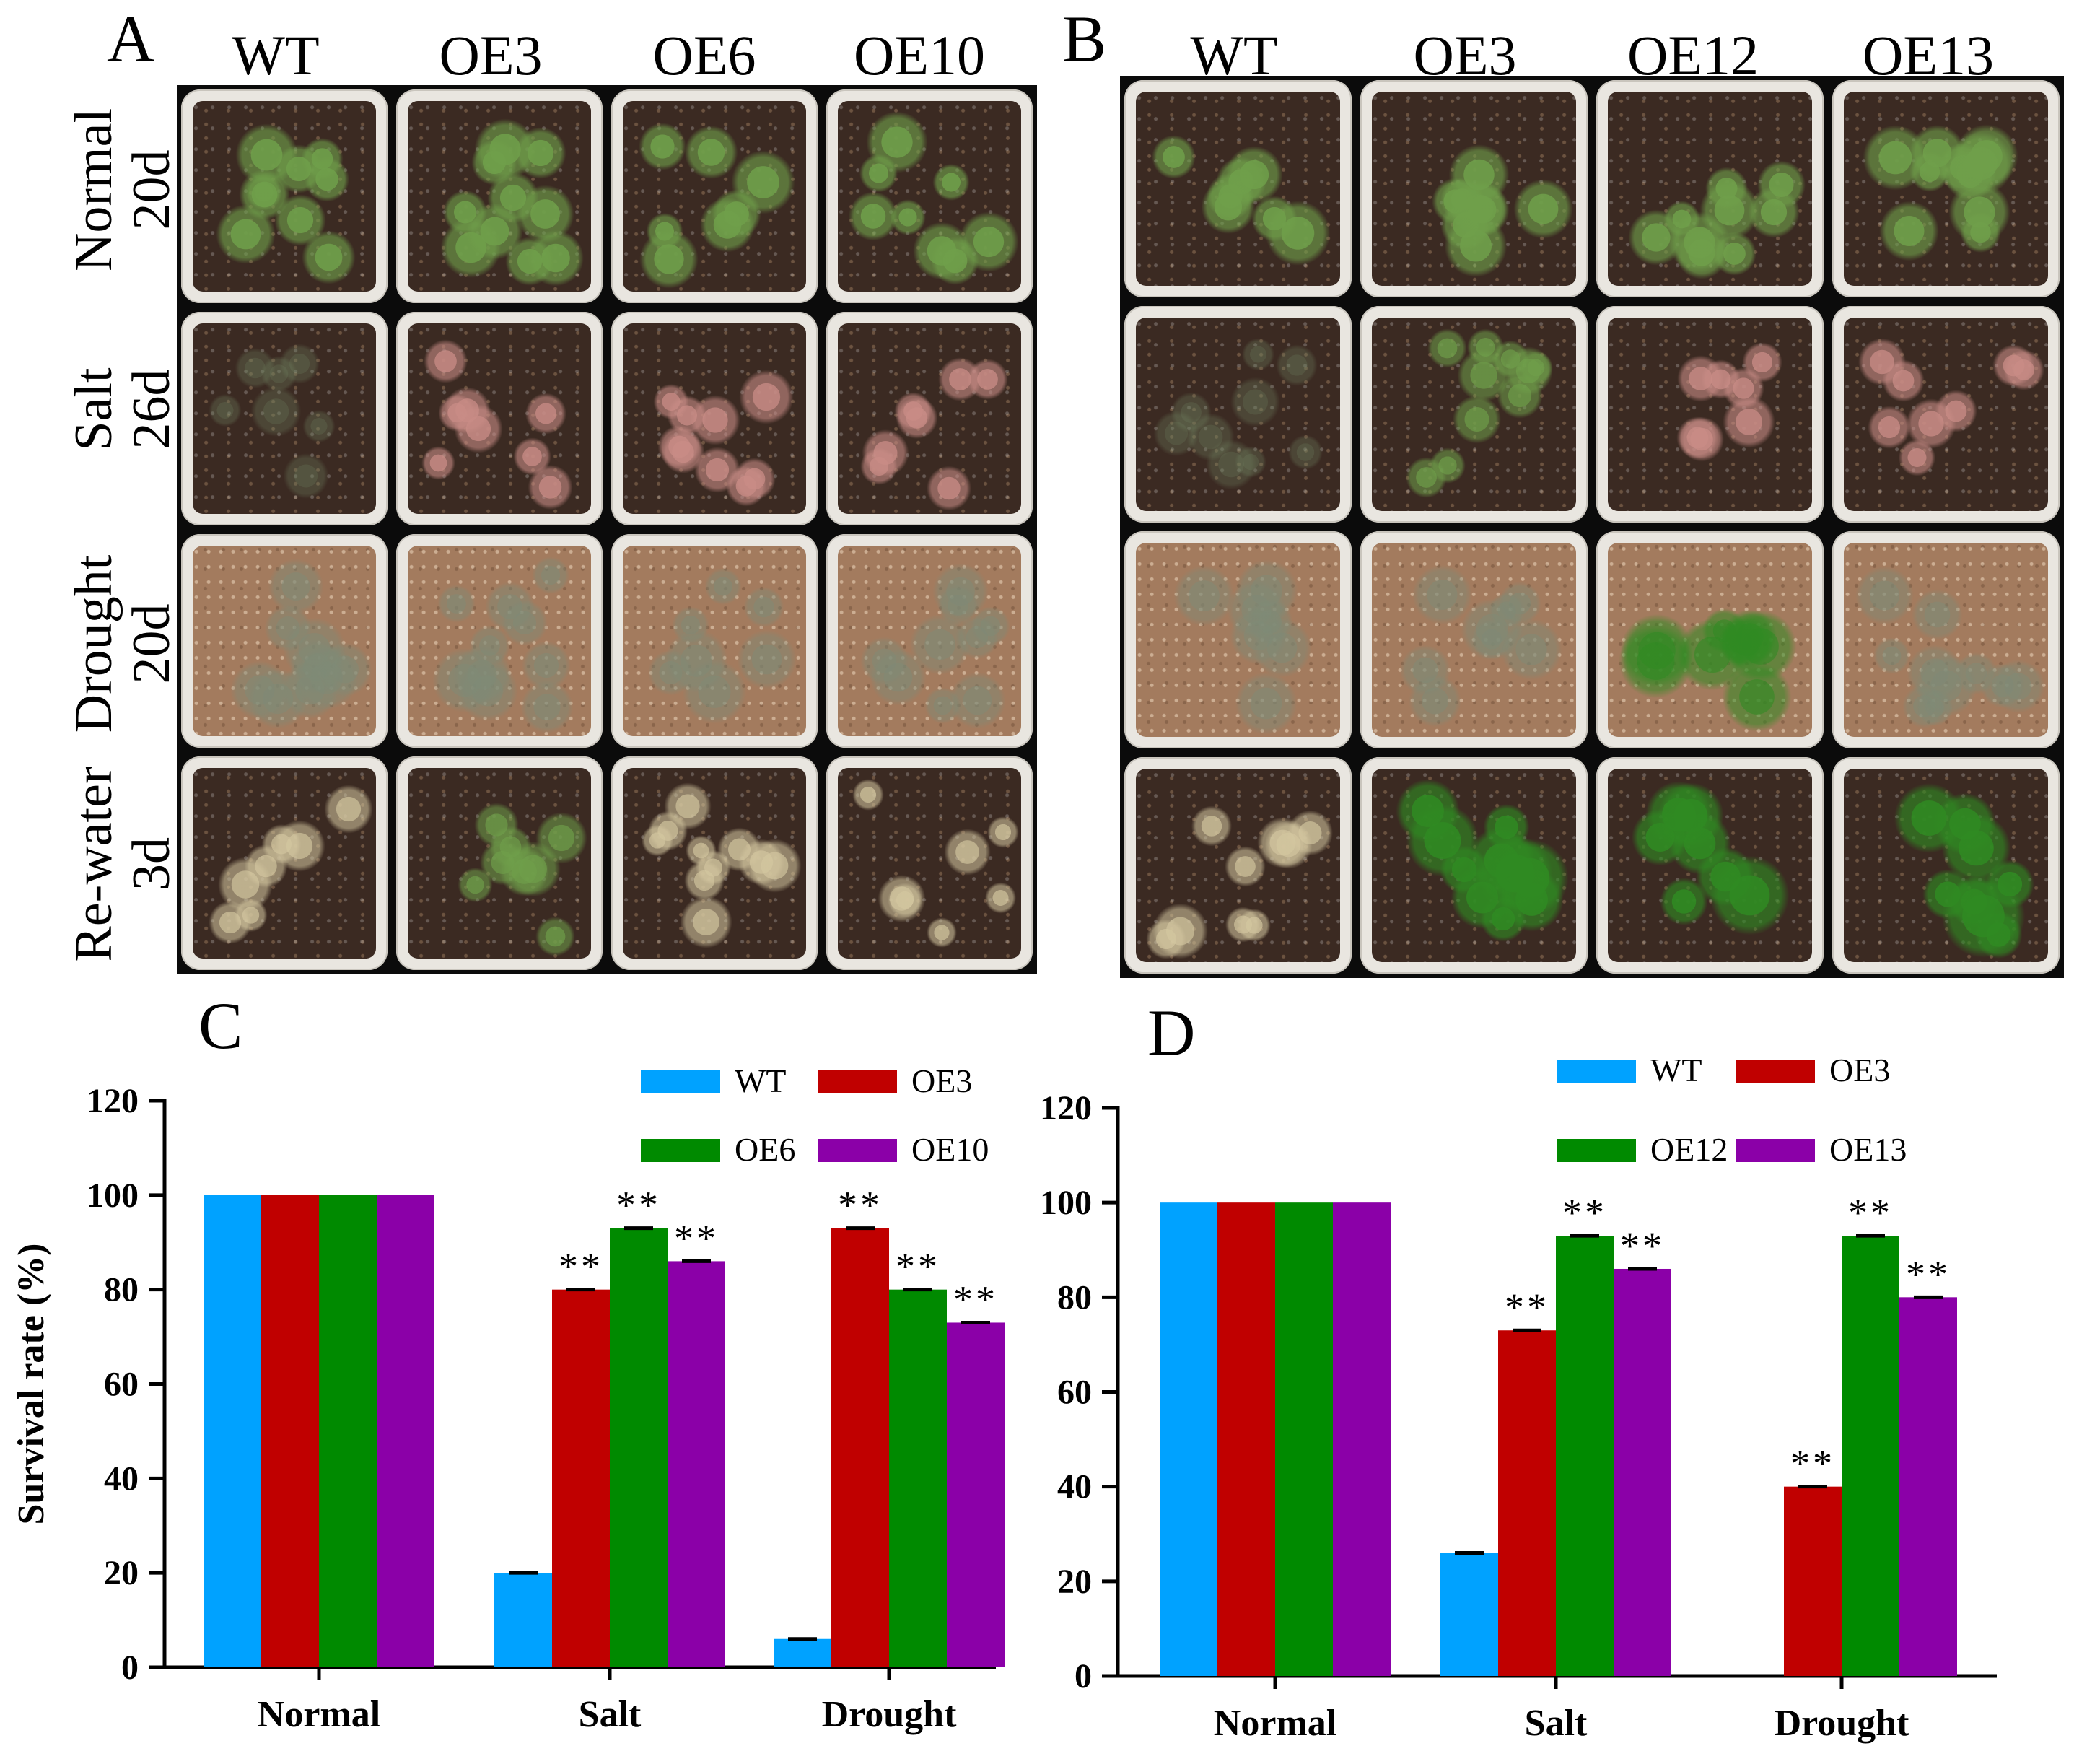  What do you see at coordinates (704, 56) in the screenshot?
I see `panel-a-col-oe6: OE6` at bounding box center [704, 56].